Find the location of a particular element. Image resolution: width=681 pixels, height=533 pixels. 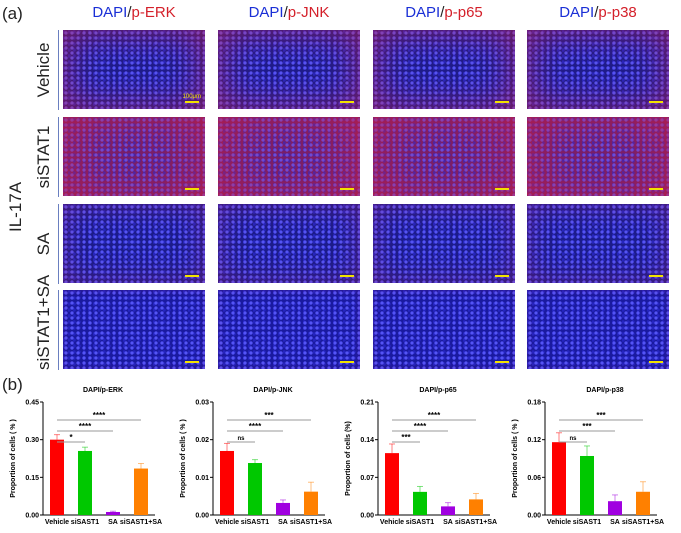

chart-title: DAPI/p-p38 is located at coordinates (604, 390).